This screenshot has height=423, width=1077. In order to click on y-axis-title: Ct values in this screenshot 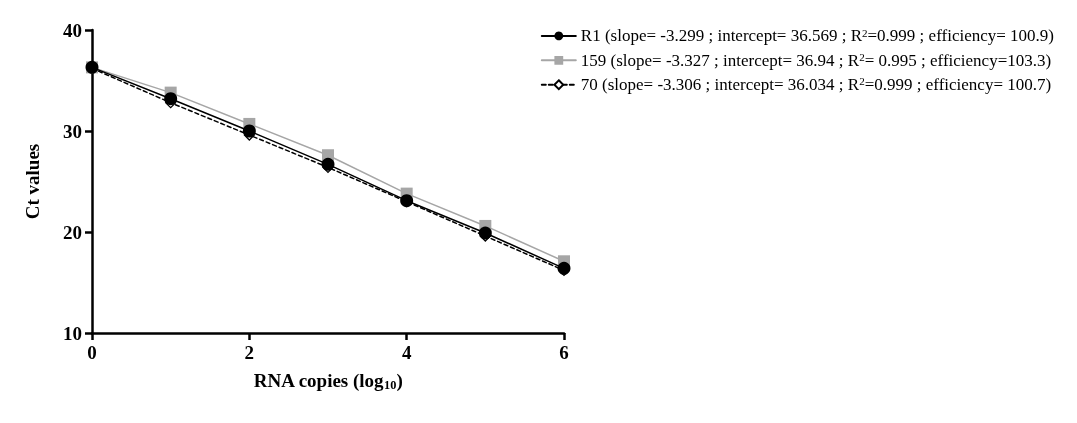, I will do `click(32, 181)`.